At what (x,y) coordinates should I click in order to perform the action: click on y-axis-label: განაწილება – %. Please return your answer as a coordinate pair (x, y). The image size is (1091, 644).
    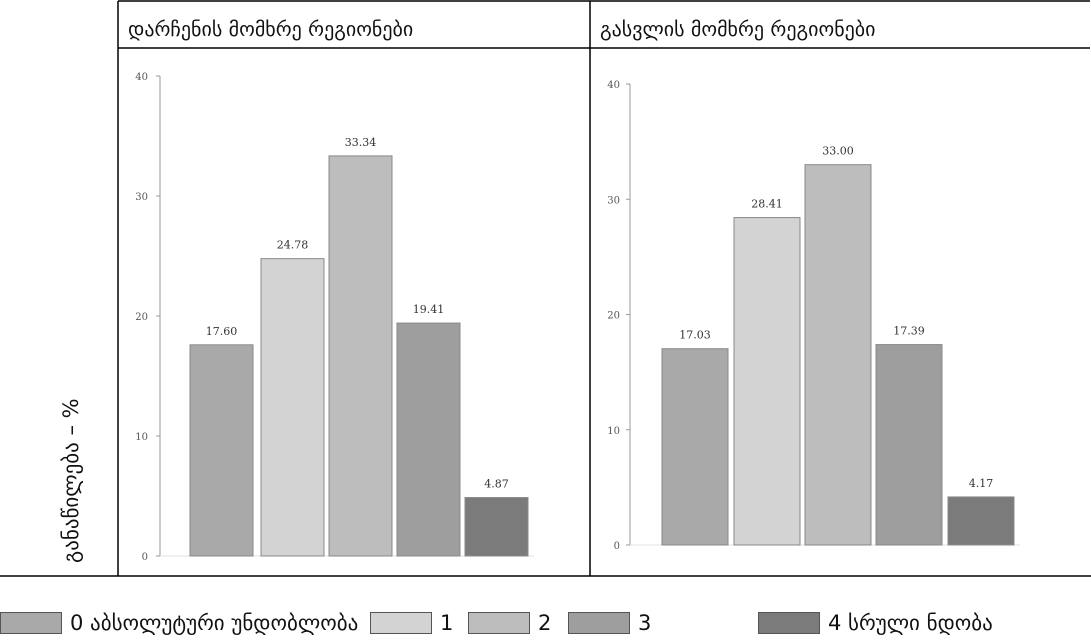
    Looking at the image, I should click on (71, 480).